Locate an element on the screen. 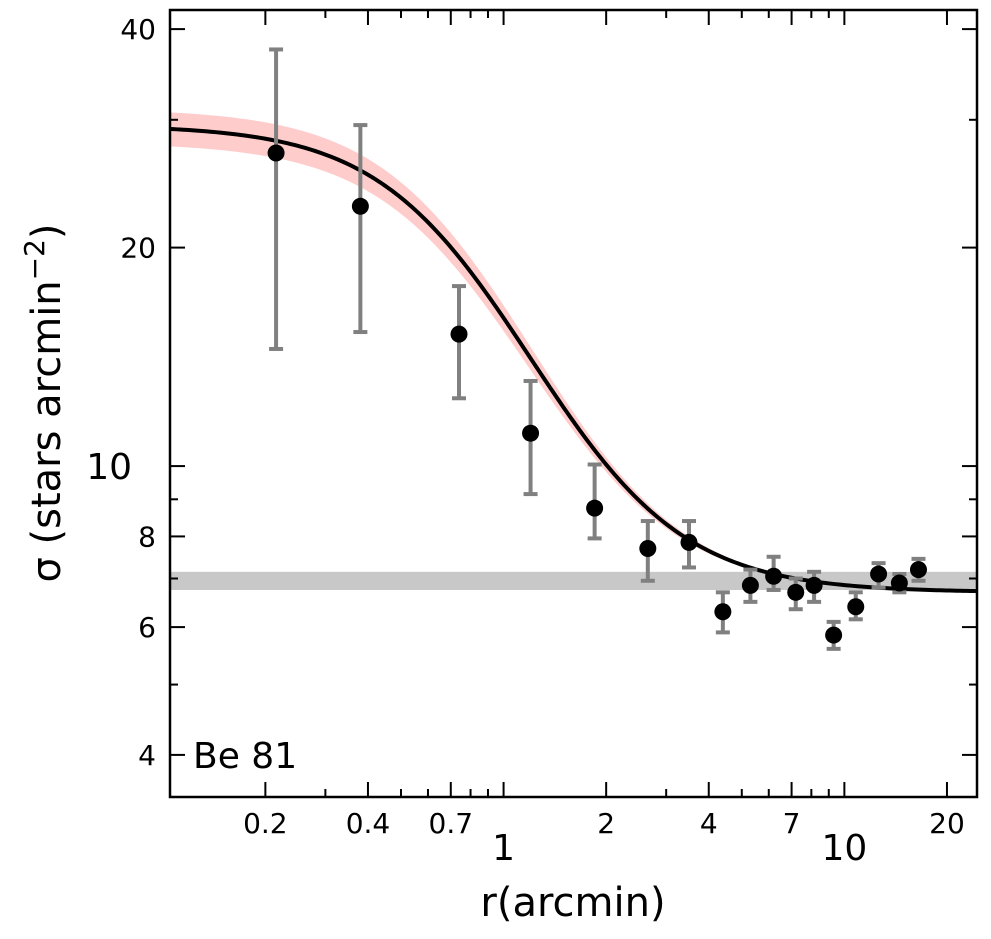  y-tick-label-0: 4 is located at coordinates (147, 755).